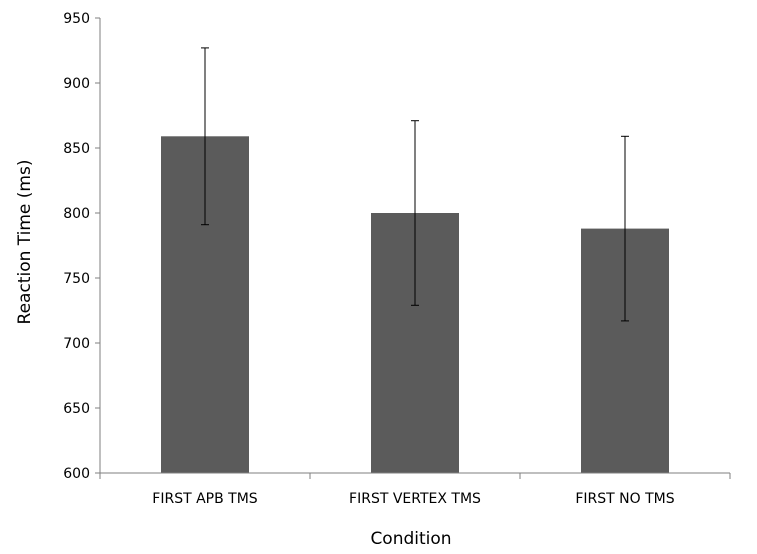 This screenshot has height=554, width=757. Describe the element at coordinates (410, 539) in the screenshot. I see `x-axis-title: Condition` at that location.